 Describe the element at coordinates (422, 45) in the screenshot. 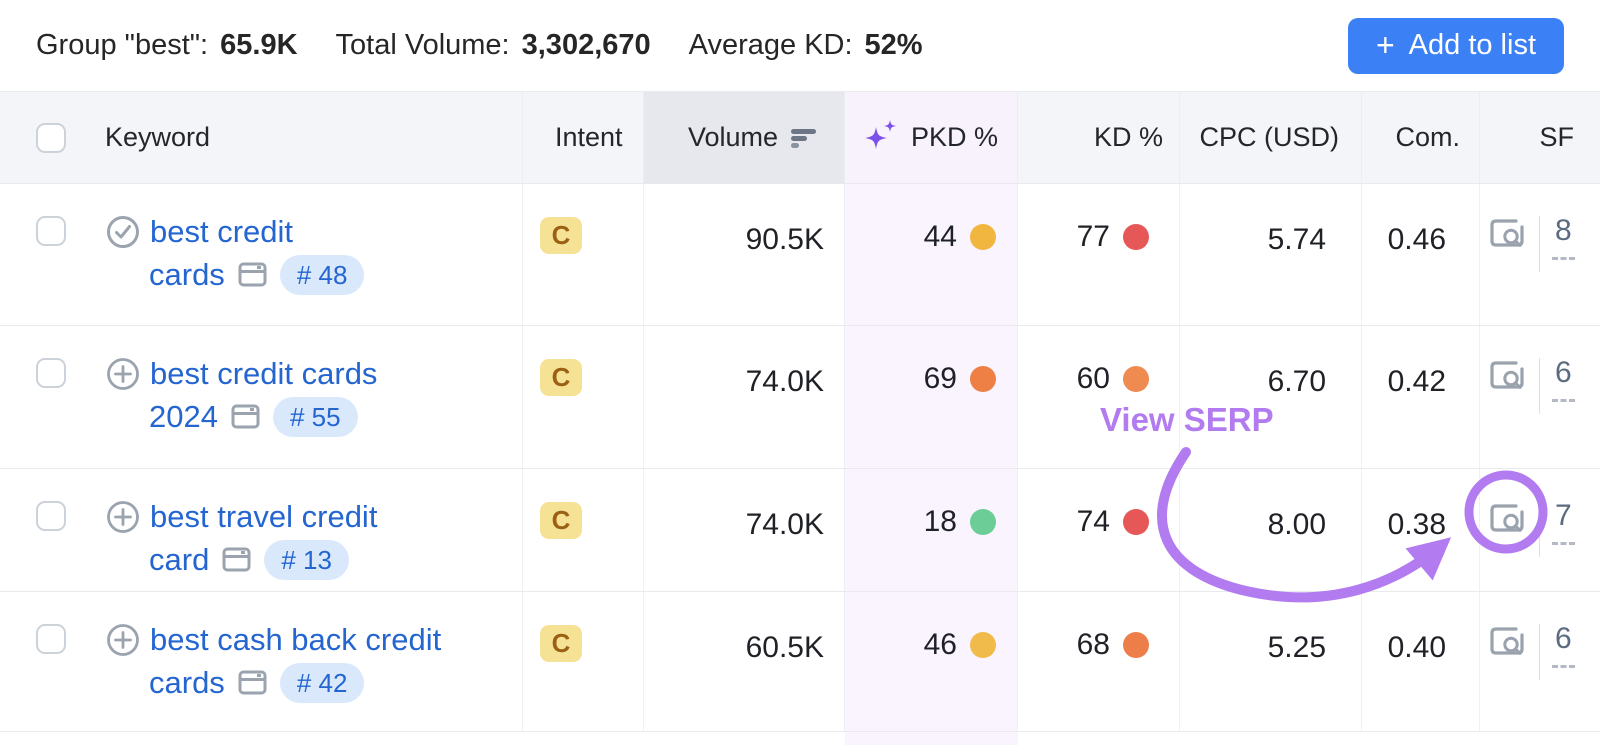

I see `total-volume-label: Total Volume:` at that location.